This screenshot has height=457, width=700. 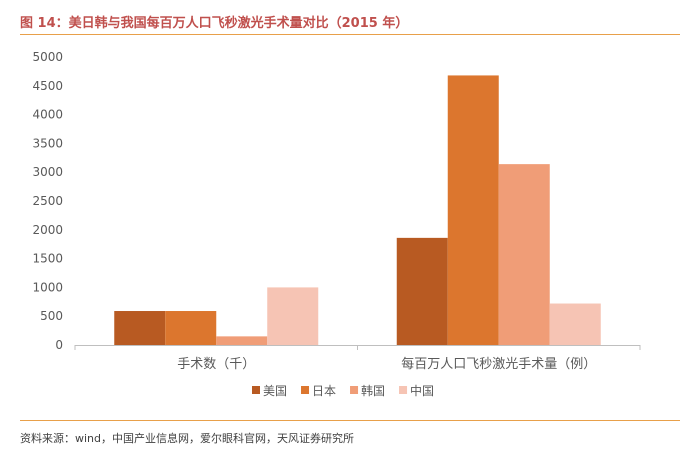 I want to click on legend: 美国 日本 韩国 中国, so click(x=343, y=390).